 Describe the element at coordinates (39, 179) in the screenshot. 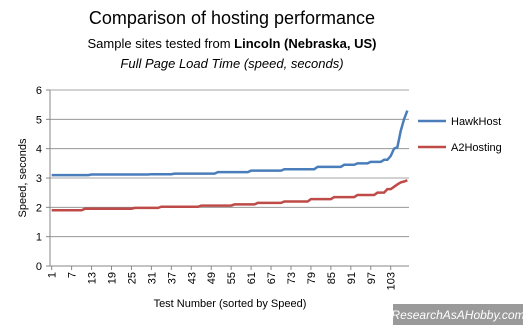

I see `y-tick-label: 3` at that location.